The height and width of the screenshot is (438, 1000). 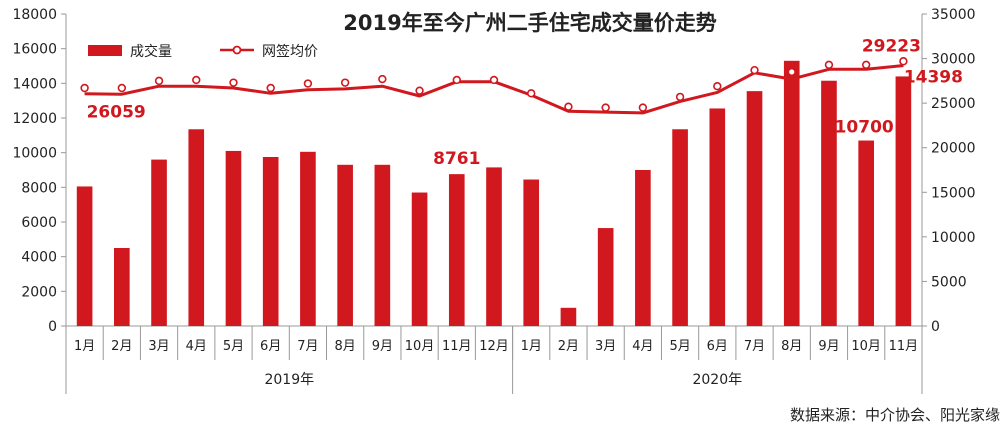 I want to click on legend-label-price: 网签均价, so click(x=290, y=51).